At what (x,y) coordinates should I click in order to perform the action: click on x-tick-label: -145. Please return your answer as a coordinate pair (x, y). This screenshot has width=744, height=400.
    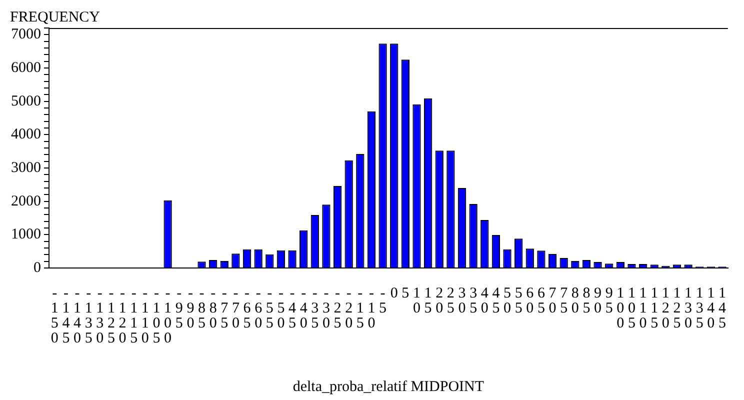
    Looking at the image, I should click on (66, 315).